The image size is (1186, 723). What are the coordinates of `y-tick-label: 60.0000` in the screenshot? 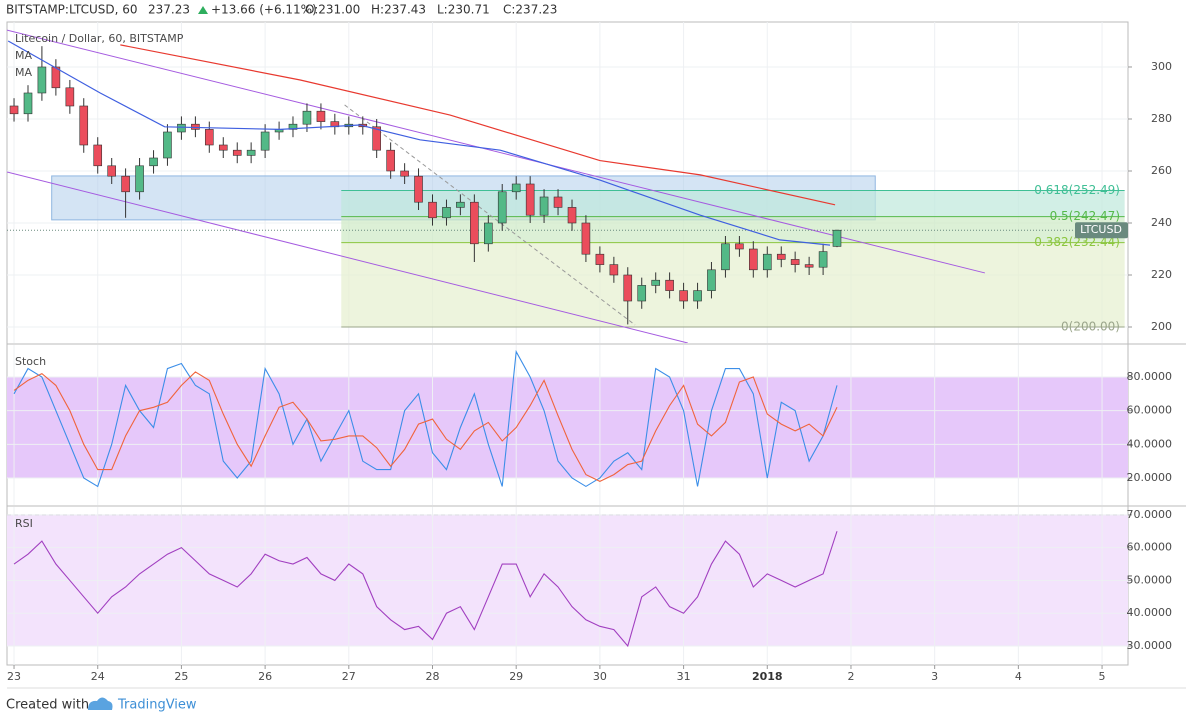 It's located at (1150, 547).